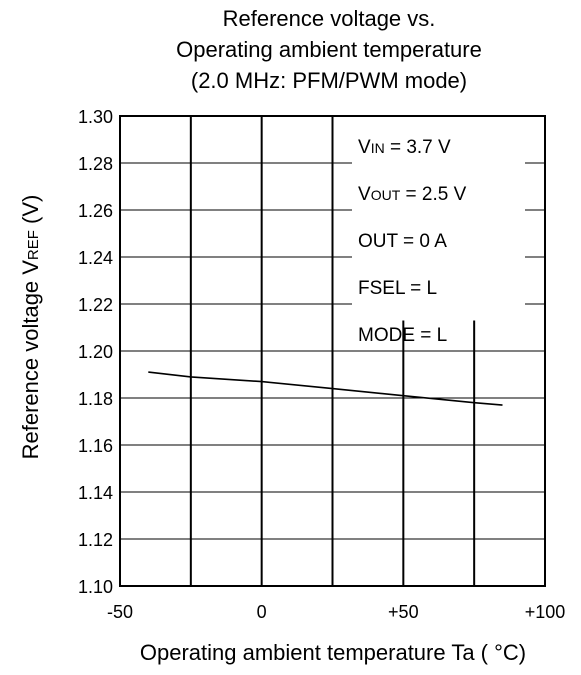 The image size is (581, 675). What do you see at coordinates (418, 147) in the screenshot?
I see `condition-value: = 3.7 V` at bounding box center [418, 147].